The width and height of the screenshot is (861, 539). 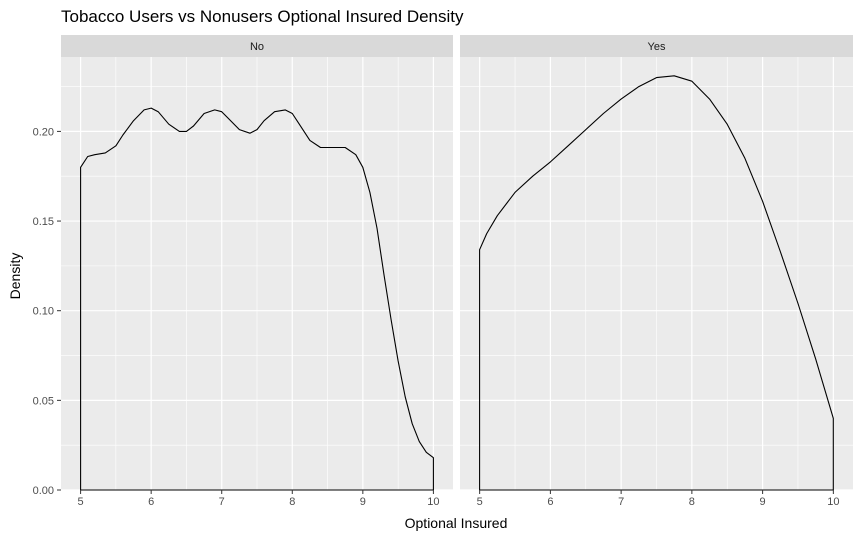 I want to click on facet-strip-label: Yes, so click(x=657, y=47).